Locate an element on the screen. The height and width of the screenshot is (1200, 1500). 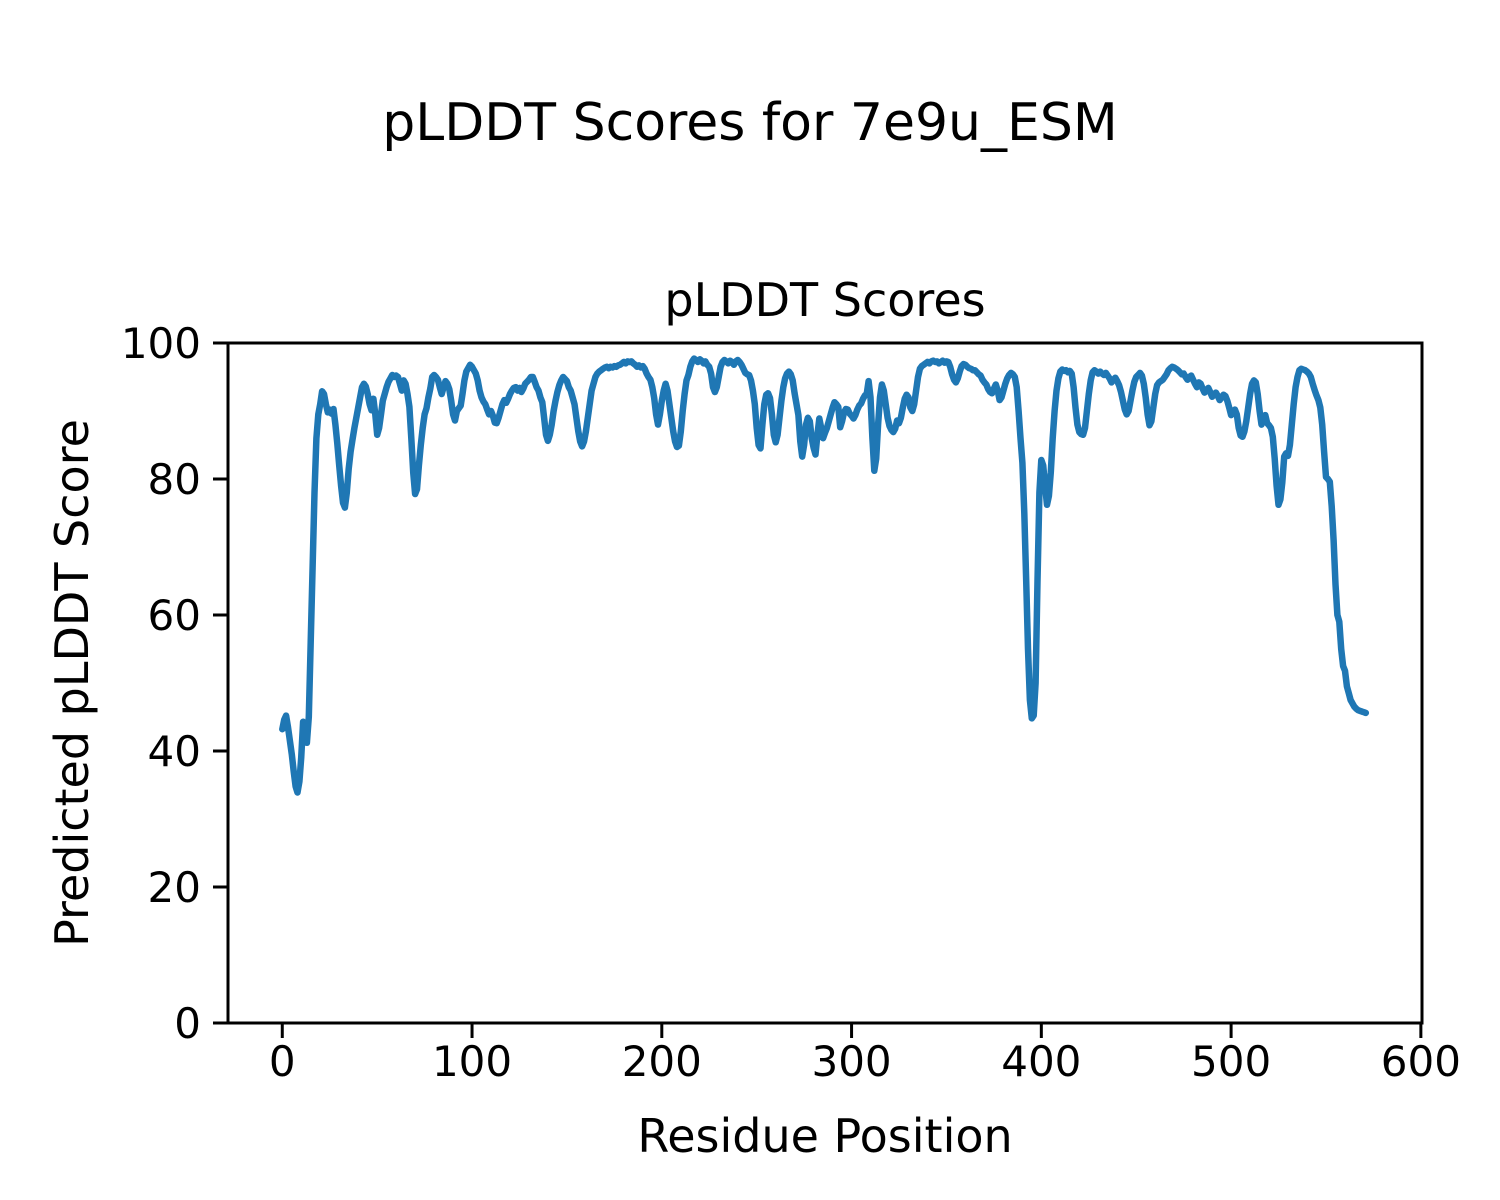
y-ticks is located at coordinates (220, 683).